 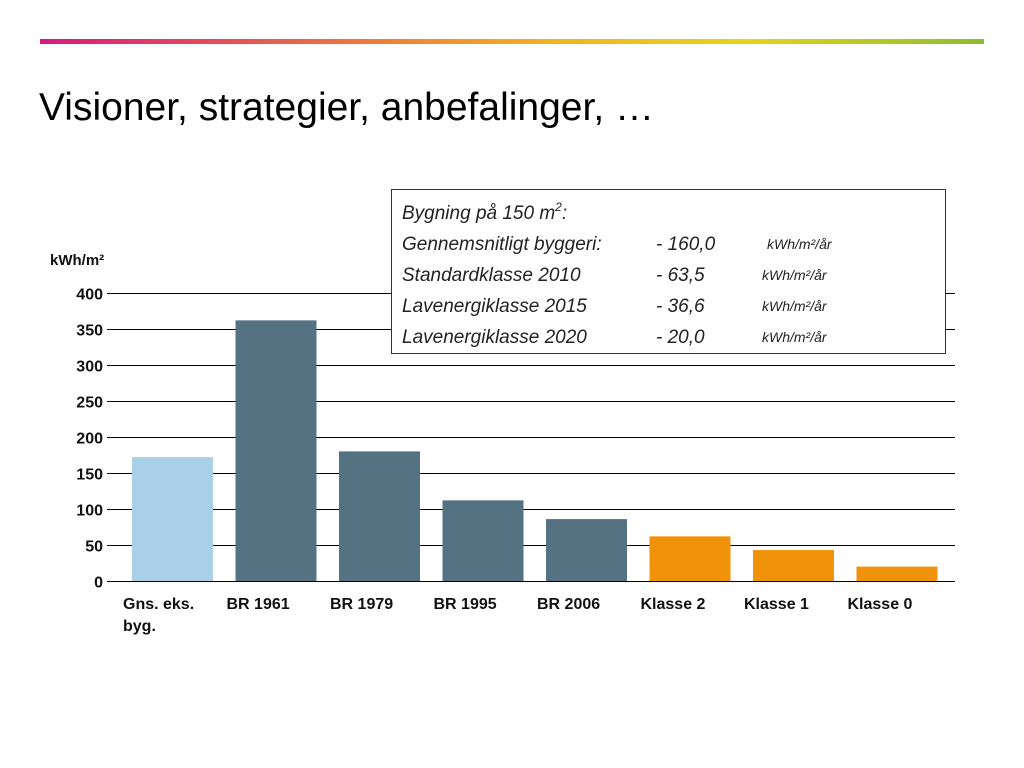 I want to click on info-row-label: Lavenergiklasse 2015, so click(x=494, y=306).